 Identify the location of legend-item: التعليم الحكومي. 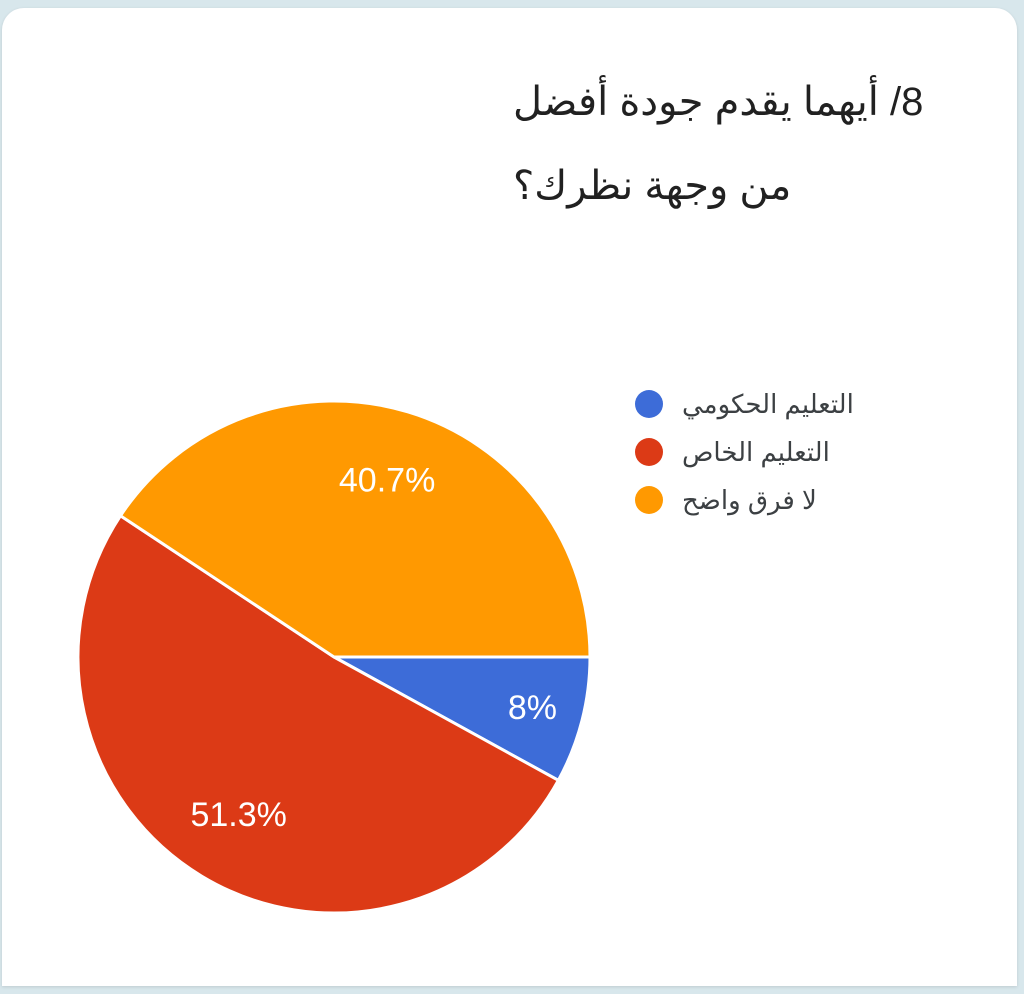
(744, 404).